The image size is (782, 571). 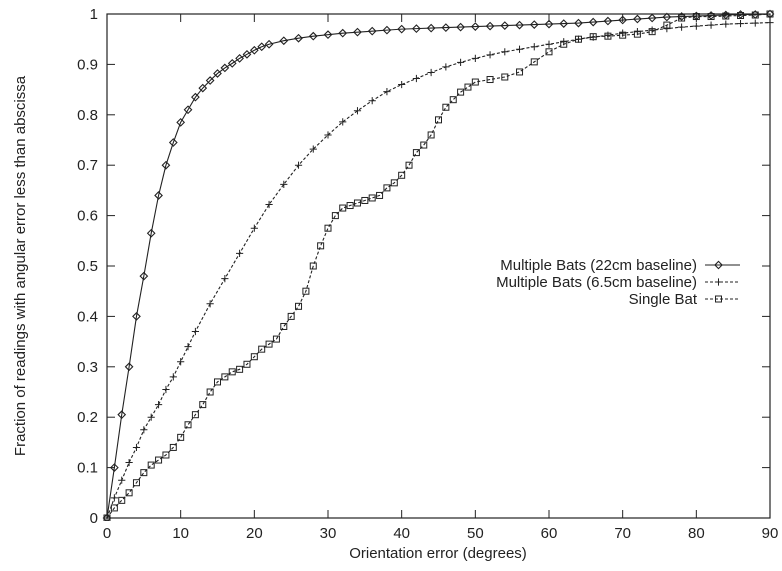 What do you see at coordinates (87, 367) in the screenshot?
I see `y-tick-label: 0.3` at bounding box center [87, 367].